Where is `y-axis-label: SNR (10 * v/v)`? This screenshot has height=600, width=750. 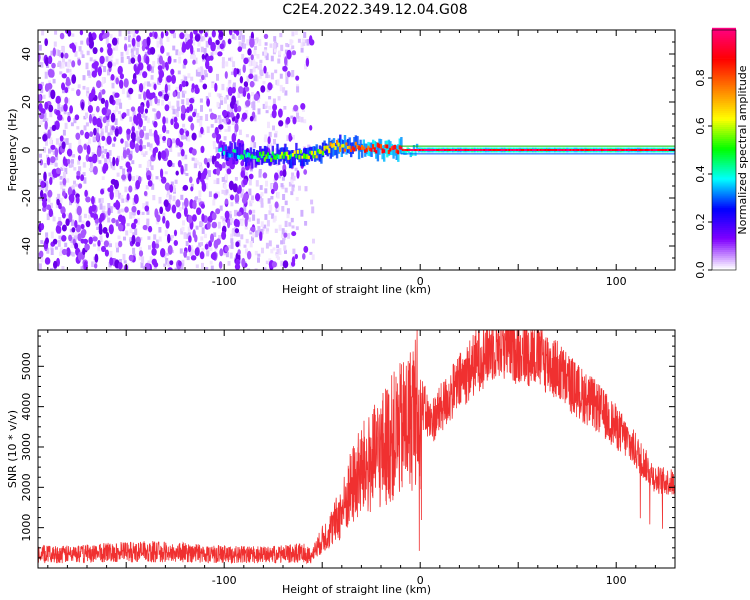
y-axis-label: SNR (10 * v/v) is located at coordinates (12, 449).